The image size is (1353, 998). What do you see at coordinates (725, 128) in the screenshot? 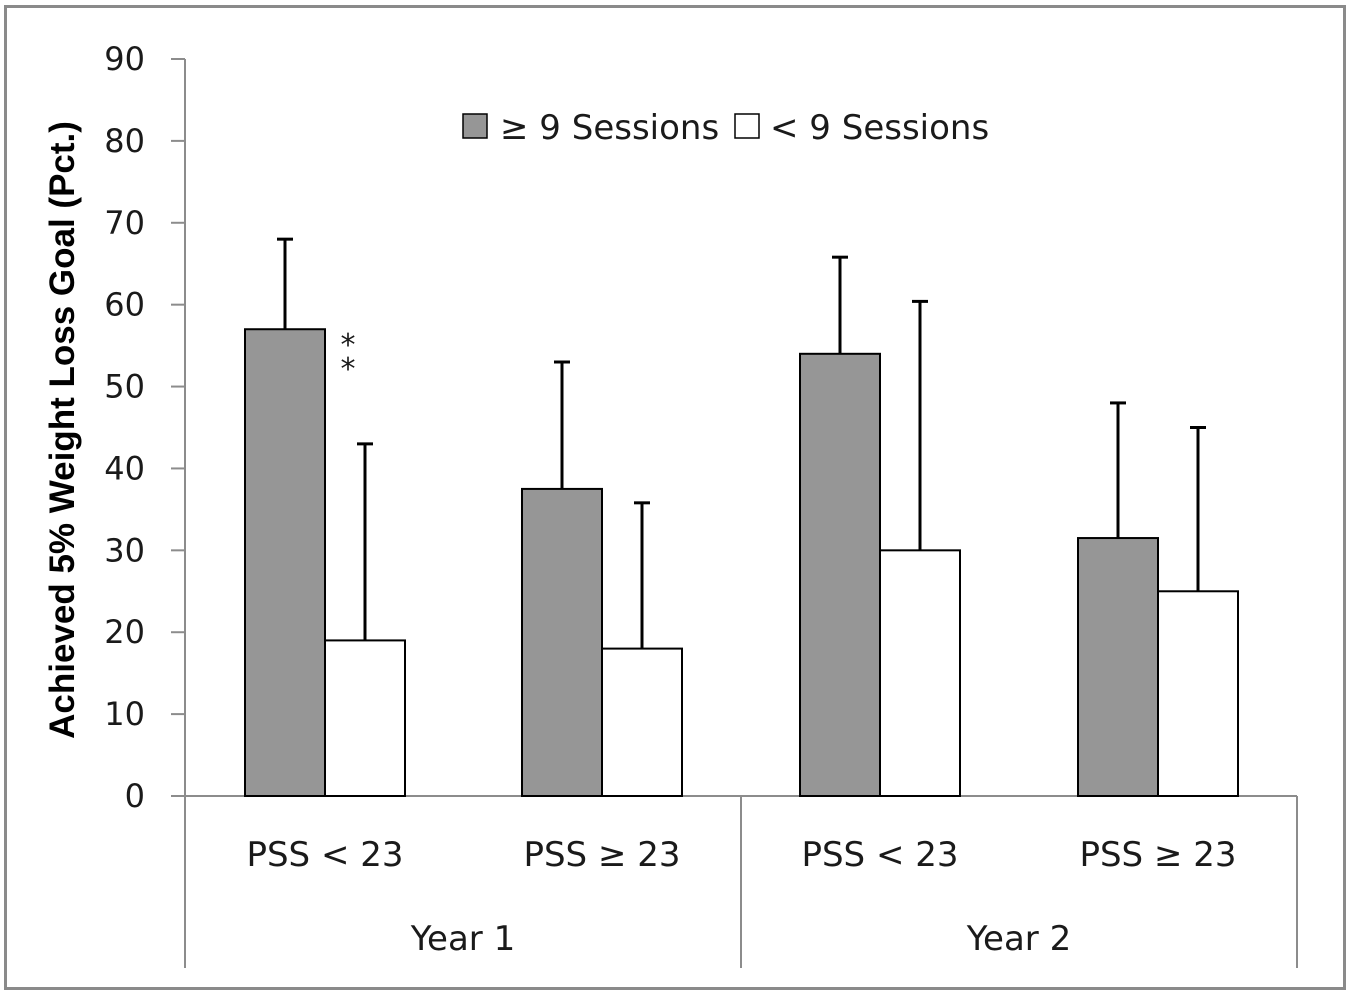
I see `legend: ≥ 9 Sessions < 9 Sessions` at bounding box center [725, 128].